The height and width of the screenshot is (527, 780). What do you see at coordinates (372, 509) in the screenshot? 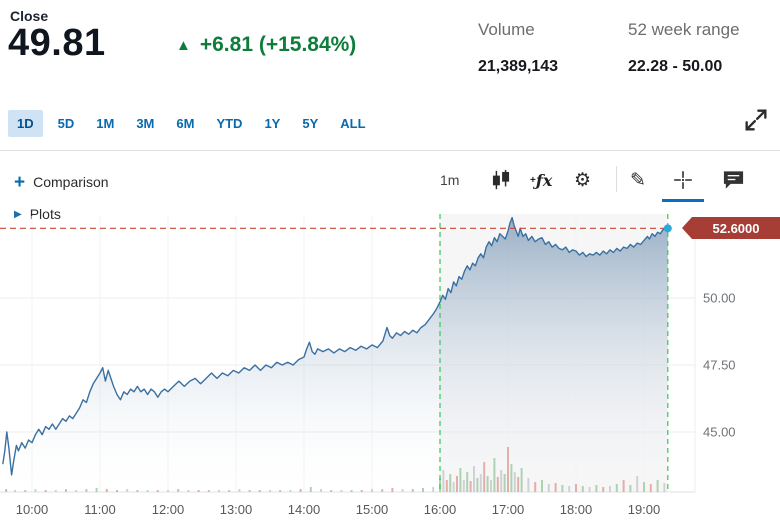
I see `x-axis-label: 15:00` at bounding box center [372, 509].